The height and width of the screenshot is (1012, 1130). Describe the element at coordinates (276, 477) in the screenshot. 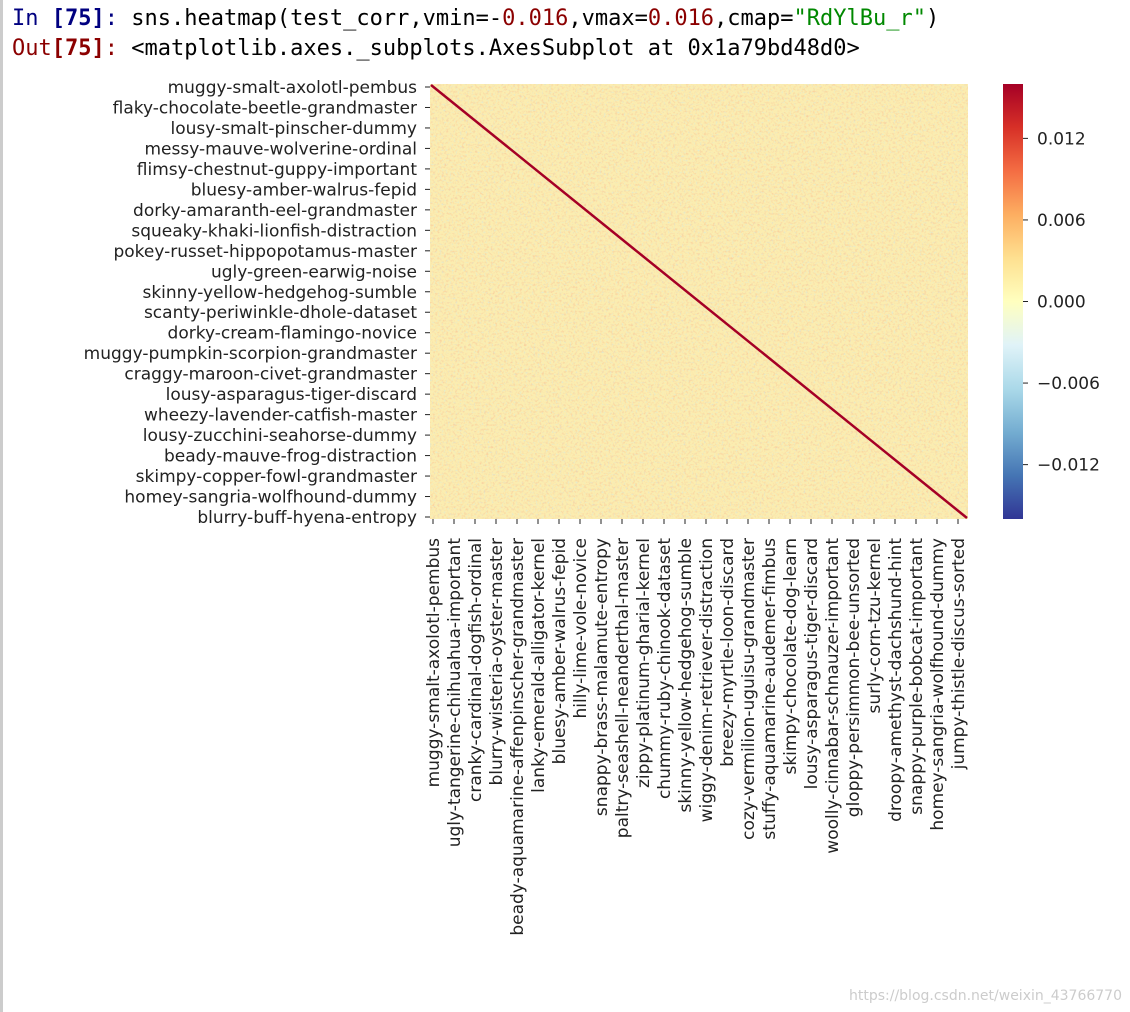

I see `y-tick-label: skimpy-copper-fowl-grandmaster` at that location.